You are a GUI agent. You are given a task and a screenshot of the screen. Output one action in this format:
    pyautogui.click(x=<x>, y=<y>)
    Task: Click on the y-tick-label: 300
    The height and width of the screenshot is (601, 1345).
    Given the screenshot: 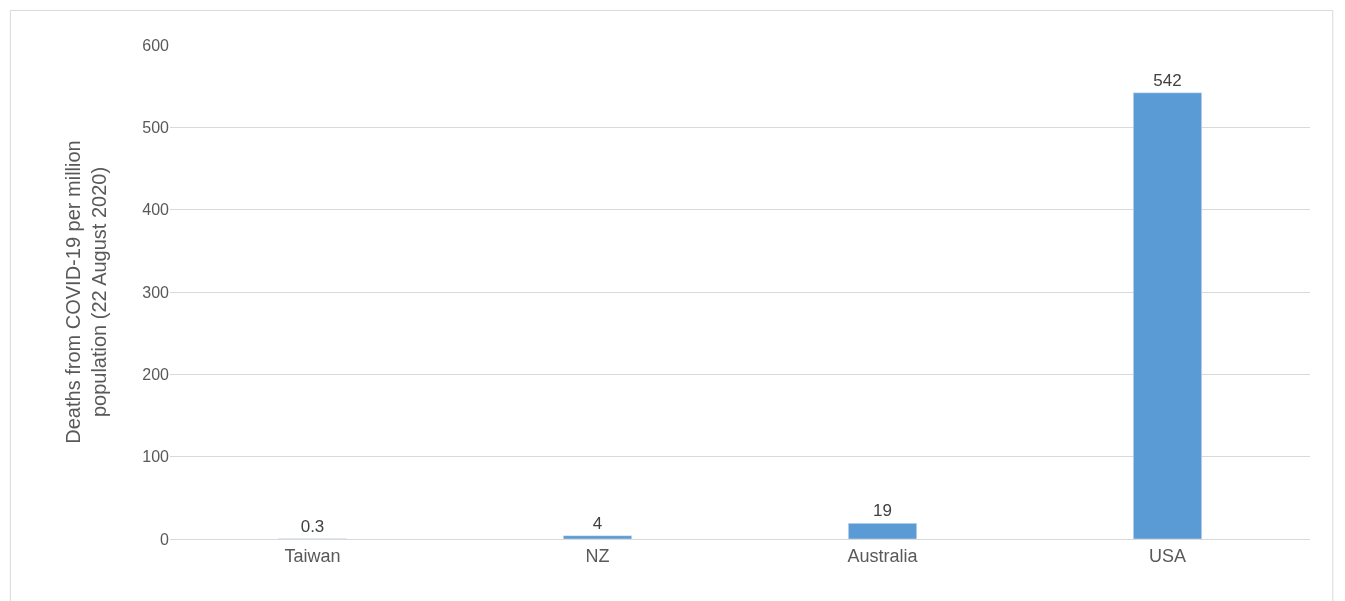 What is the action you would take?
    pyautogui.click(x=156, y=292)
    